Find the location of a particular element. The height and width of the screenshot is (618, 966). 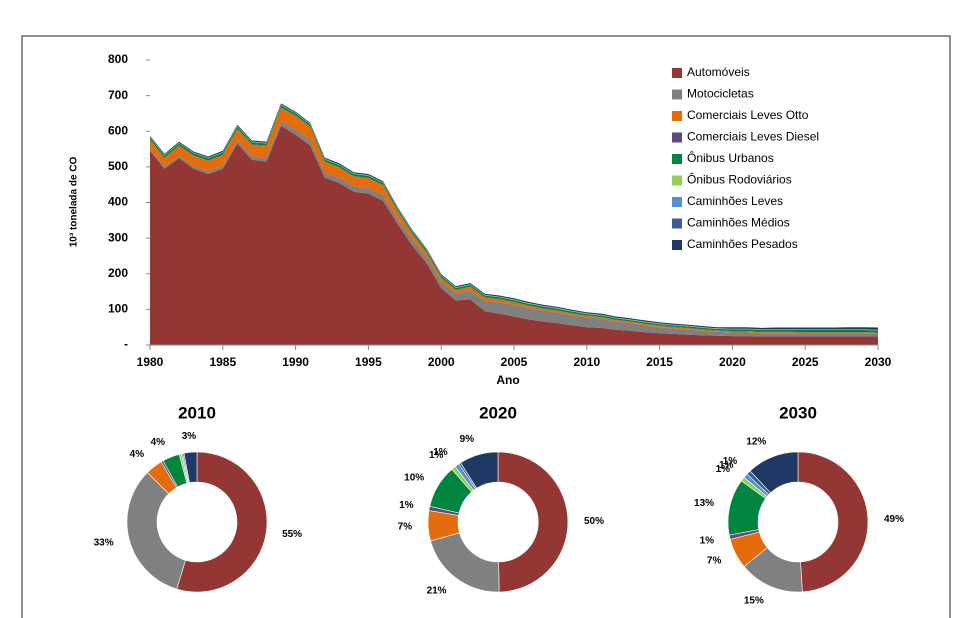

data-label: 33% is located at coordinates (104, 543).